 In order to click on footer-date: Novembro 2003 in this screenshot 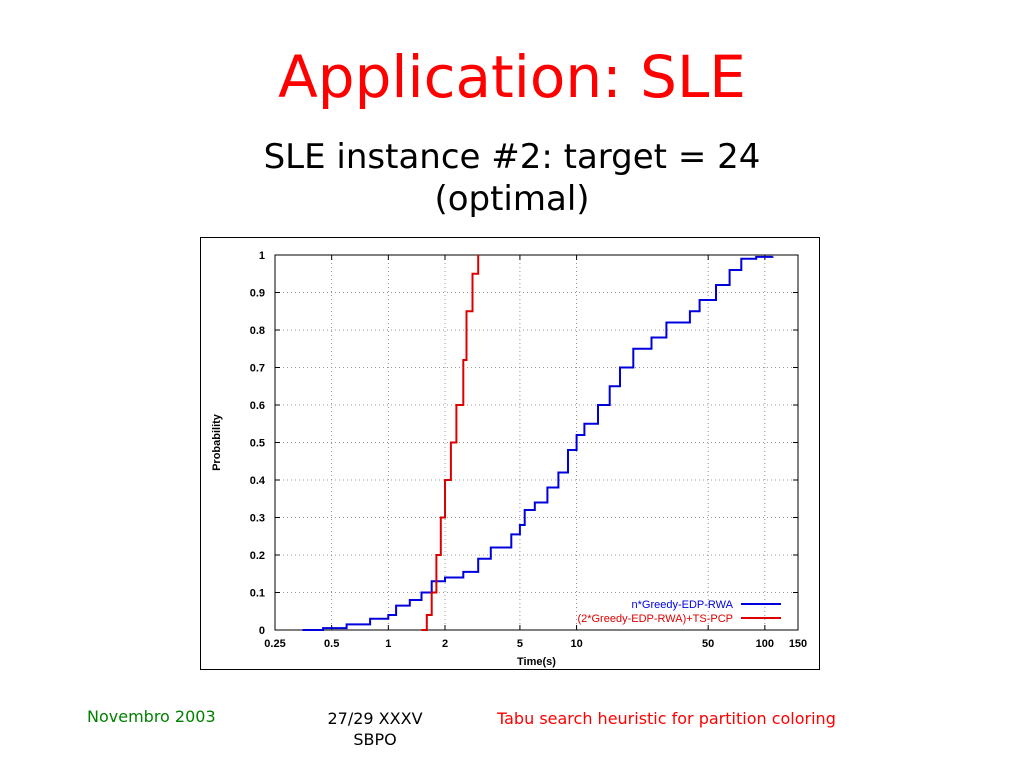, I will do `click(151, 716)`.